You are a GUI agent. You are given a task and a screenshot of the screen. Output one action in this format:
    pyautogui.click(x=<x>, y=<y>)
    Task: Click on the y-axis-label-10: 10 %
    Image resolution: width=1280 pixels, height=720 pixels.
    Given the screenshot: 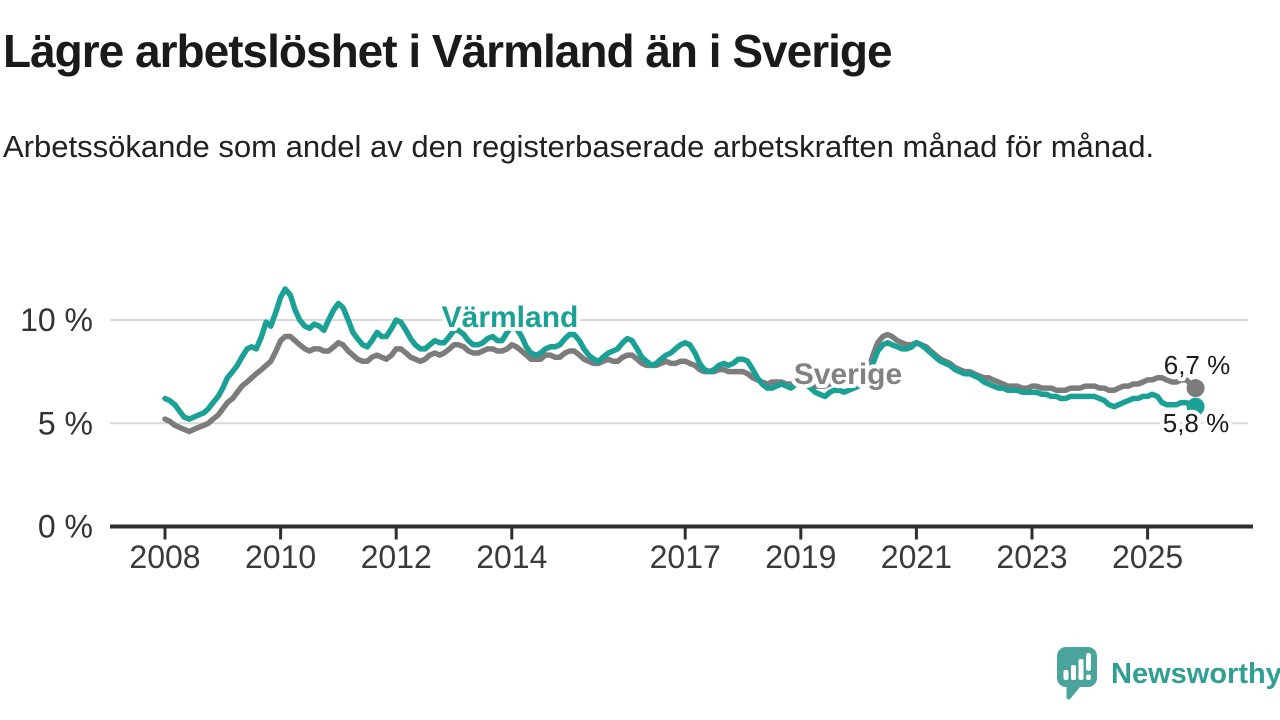 What is the action you would take?
    pyautogui.click(x=56, y=320)
    